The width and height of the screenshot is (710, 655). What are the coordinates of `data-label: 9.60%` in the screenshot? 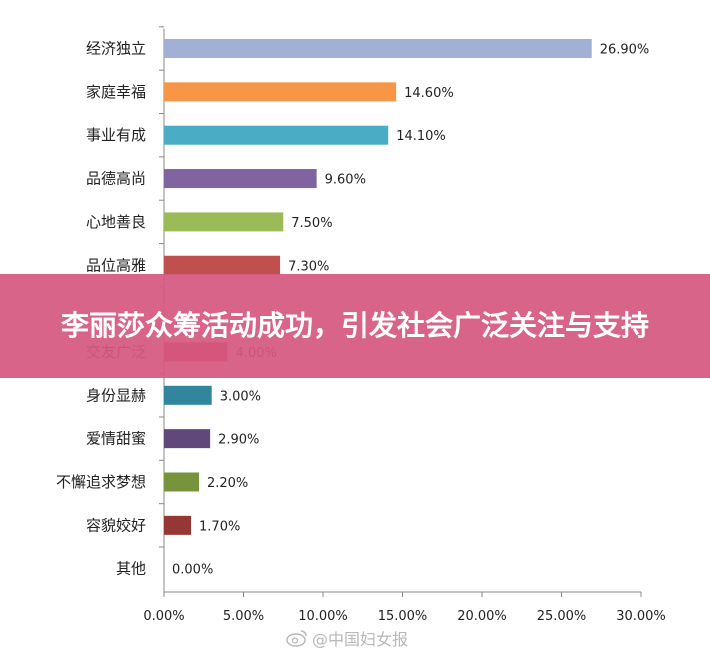 It's located at (345, 180).